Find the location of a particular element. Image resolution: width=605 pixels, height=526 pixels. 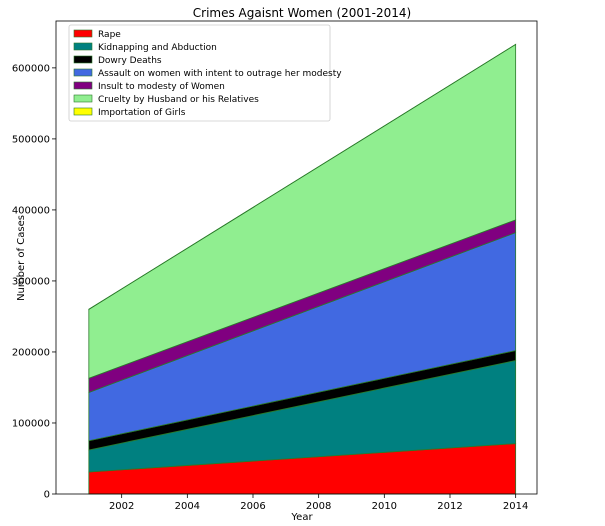

x-tick-label: 2002 is located at coordinates (121, 506).